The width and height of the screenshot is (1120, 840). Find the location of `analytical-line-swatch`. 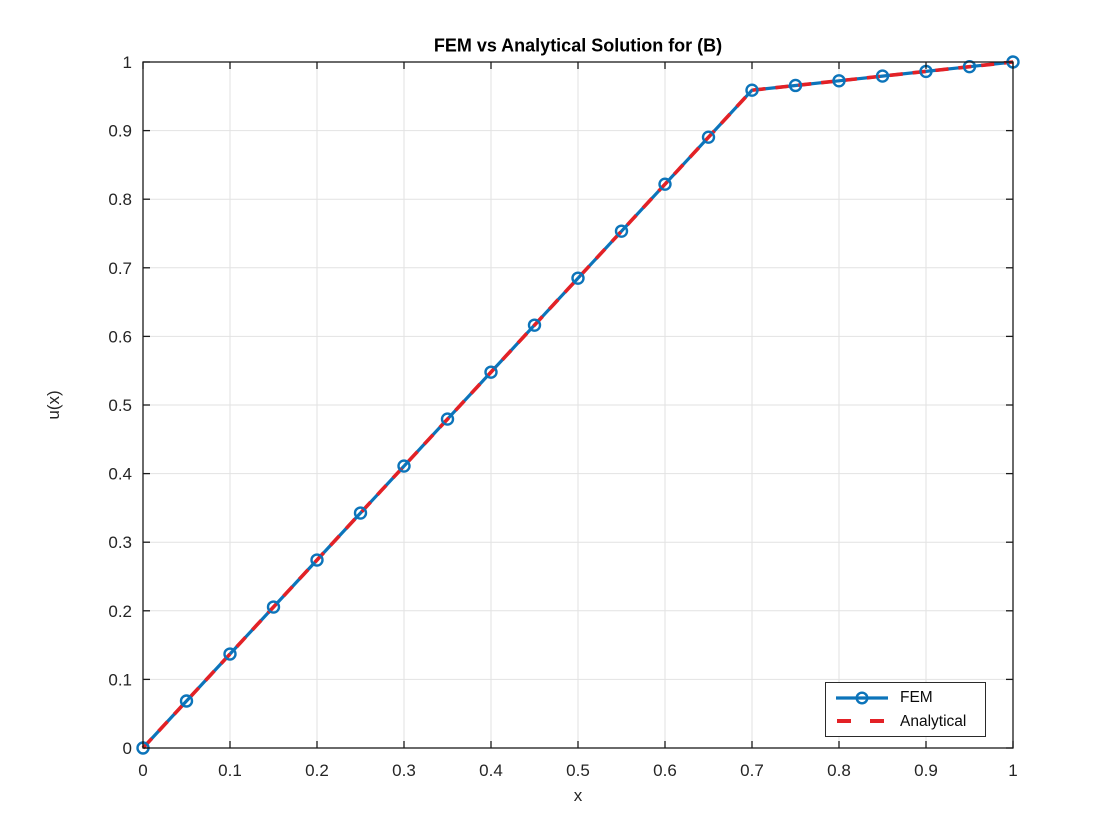

analytical-line-swatch is located at coordinates (862, 721).